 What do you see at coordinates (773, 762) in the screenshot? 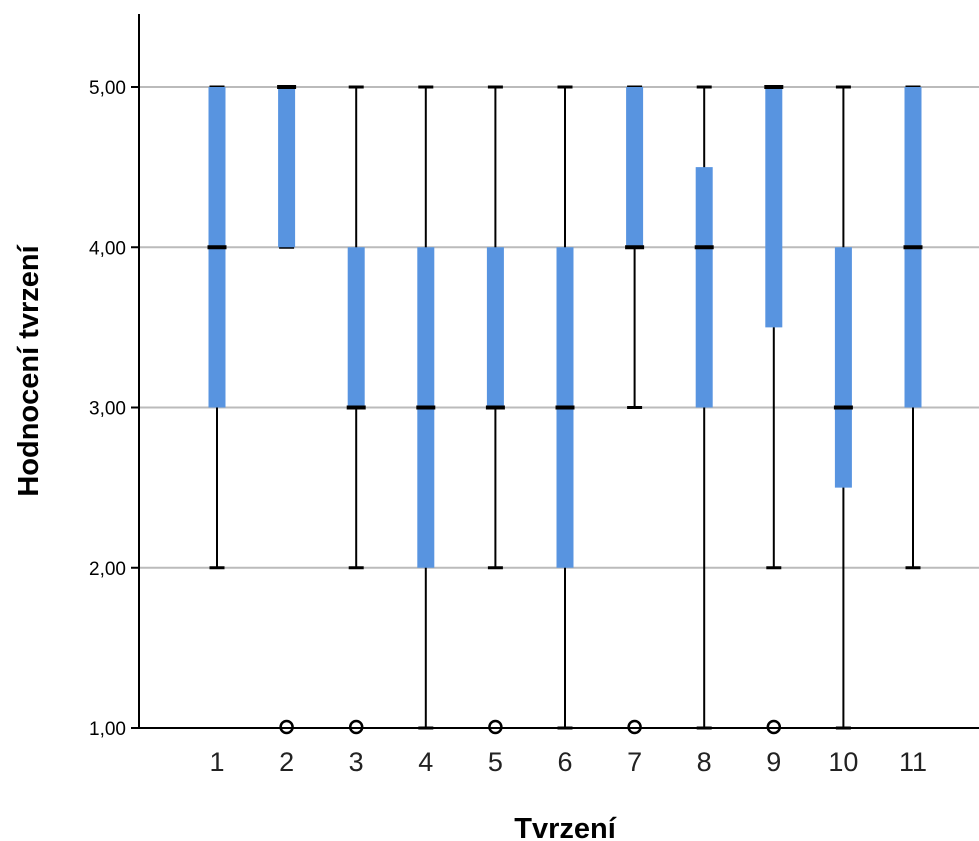
I see `x-tick-label: 9` at bounding box center [773, 762].